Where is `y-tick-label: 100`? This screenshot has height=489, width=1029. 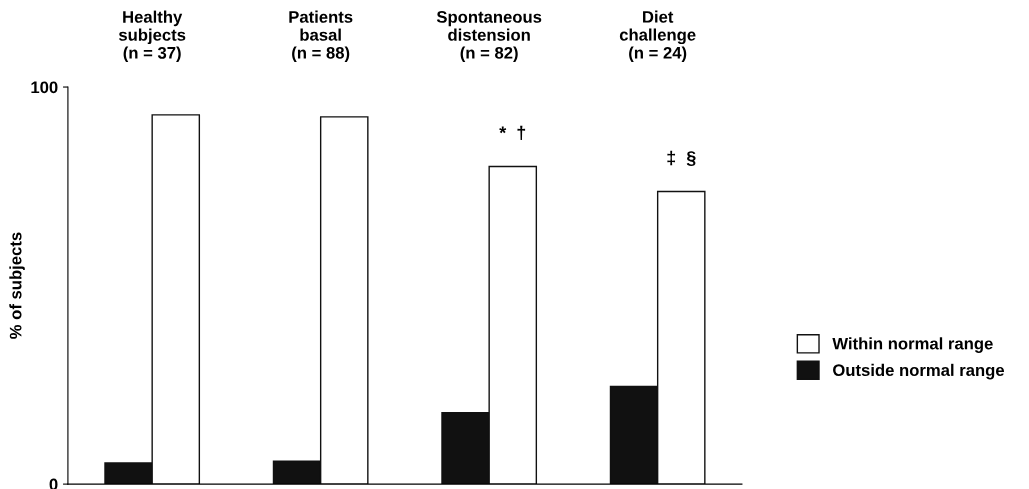
y-tick-label: 100 is located at coordinates (44, 87).